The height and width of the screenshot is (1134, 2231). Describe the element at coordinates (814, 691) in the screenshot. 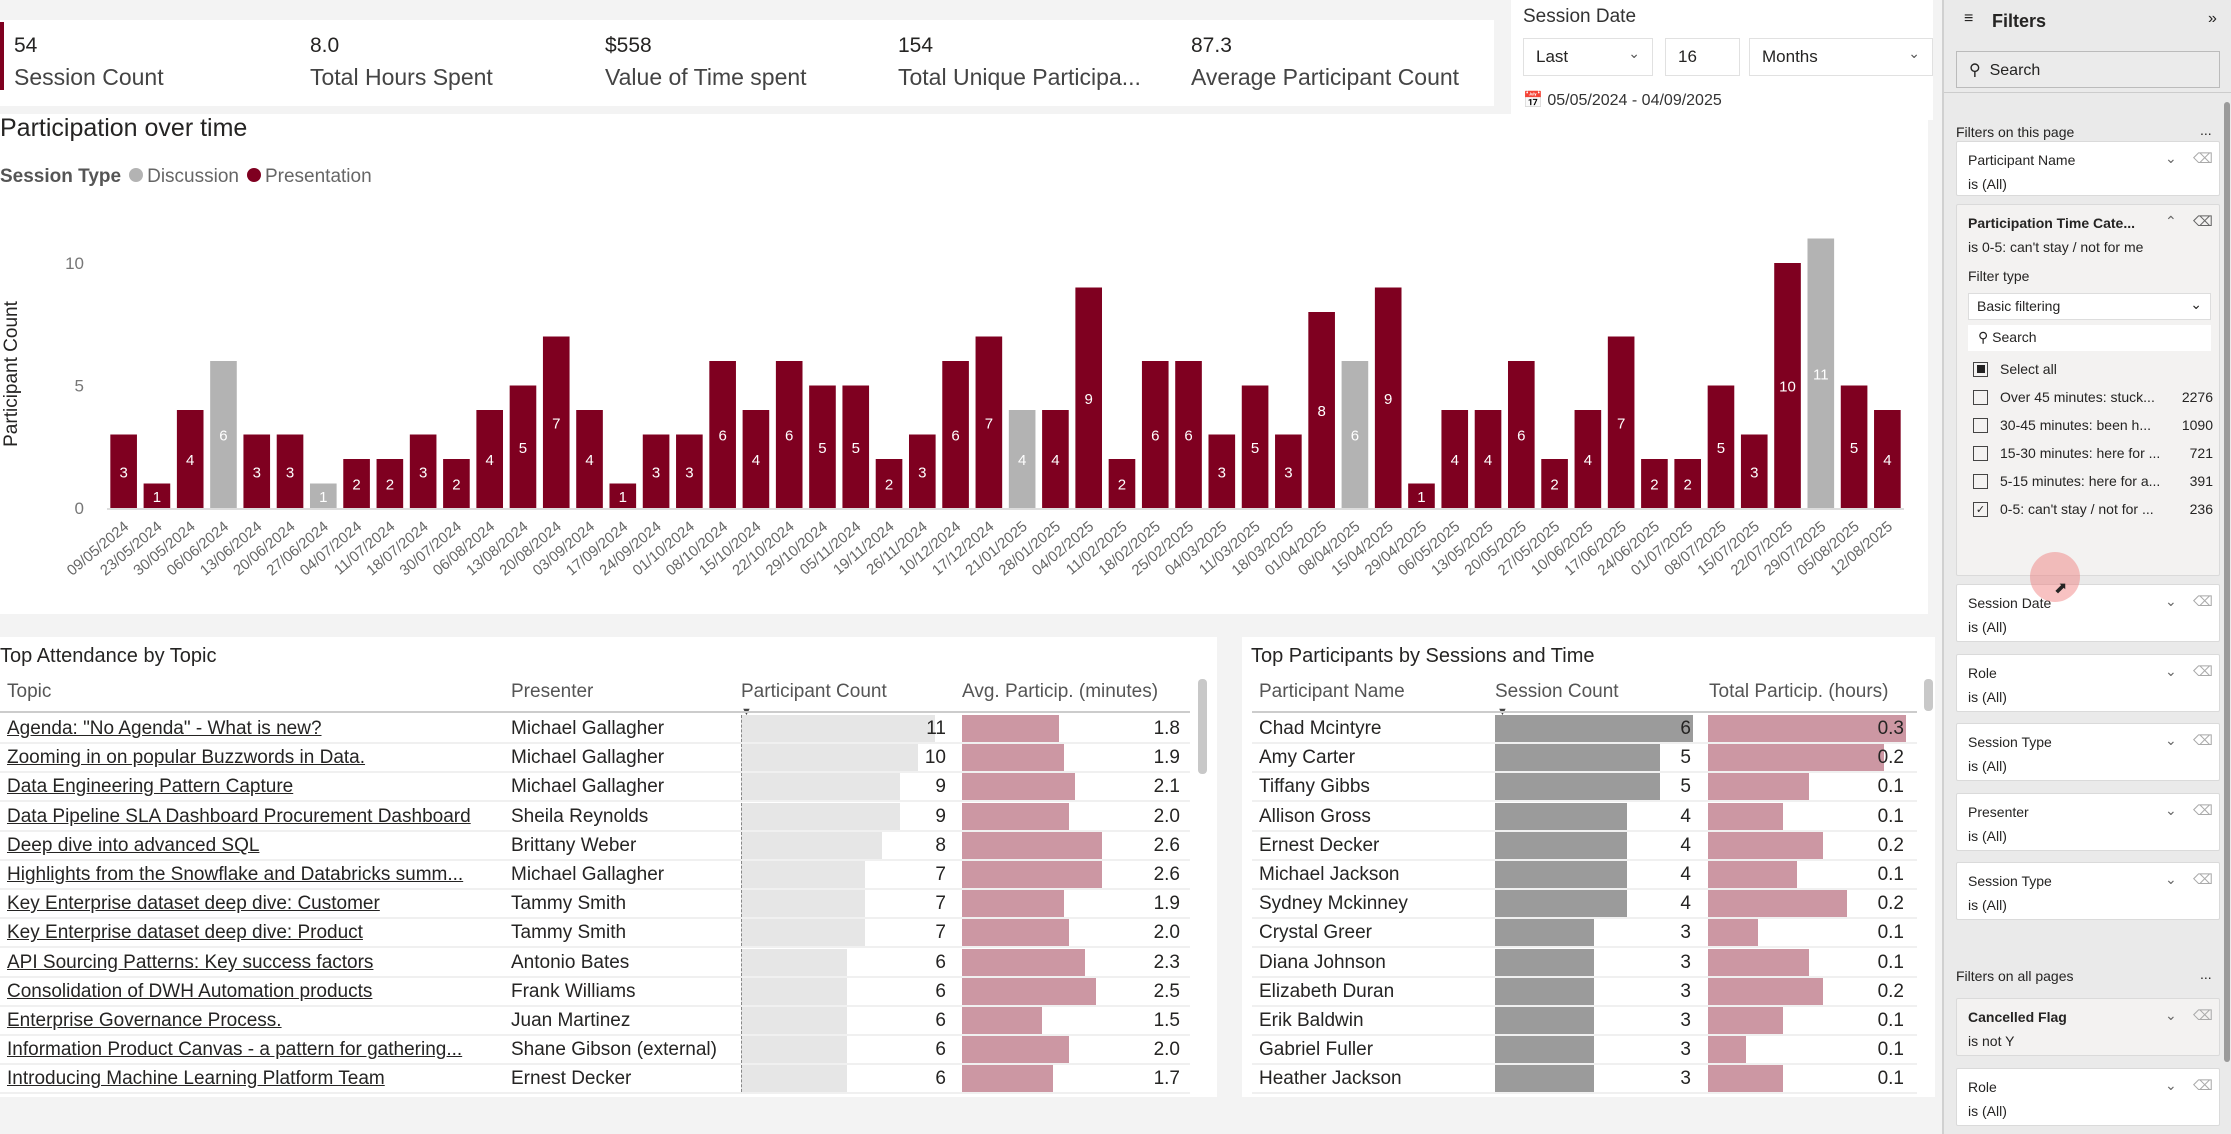

I see `col-header-participant-count: Participant Count` at that location.